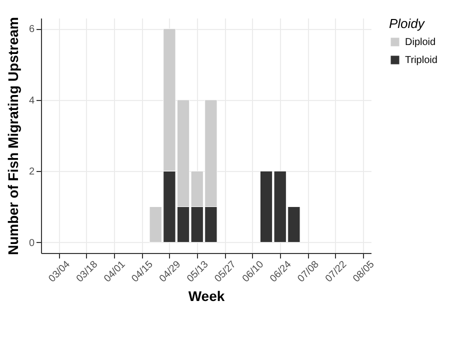 The image size is (474, 343). What do you see at coordinates (31, 172) in the screenshot?
I see `y-tick-label: 2` at bounding box center [31, 172].